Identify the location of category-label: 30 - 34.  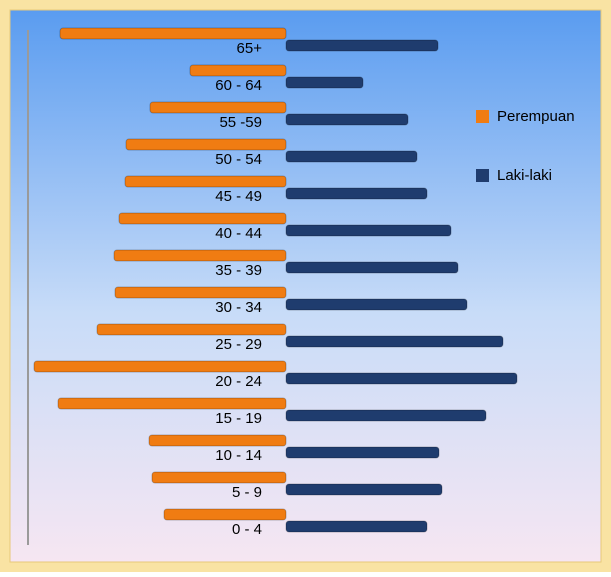
(238, 307).